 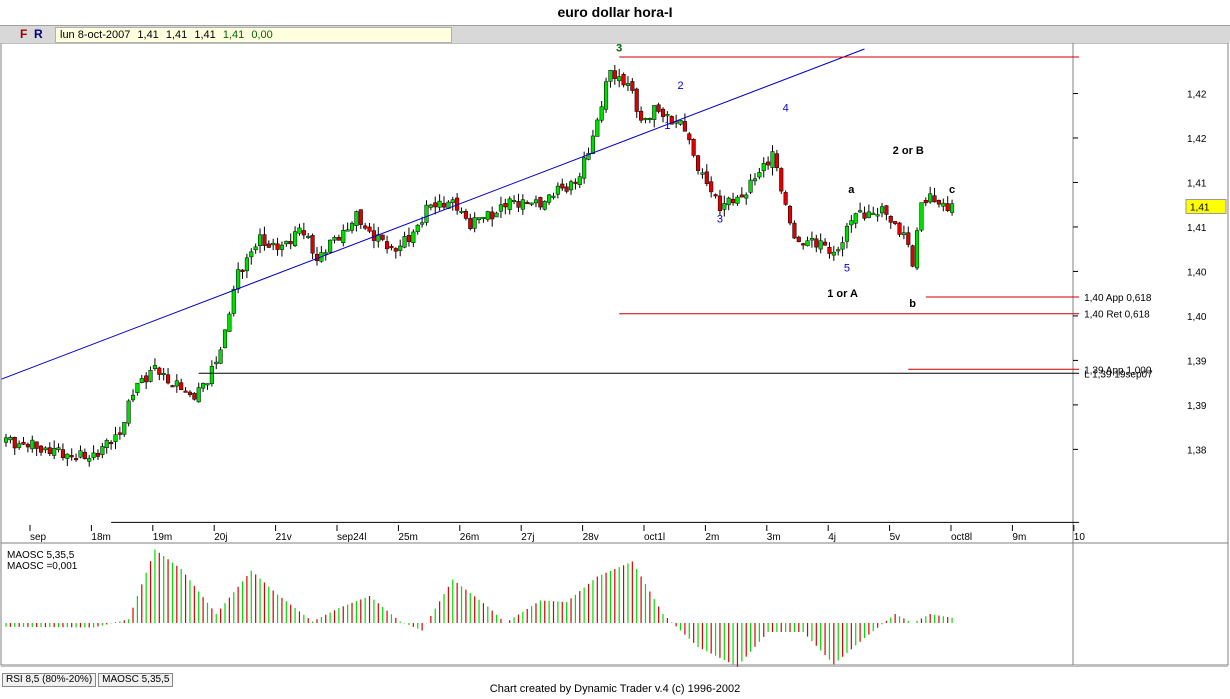 What do you see at coordinates (42, 566) in the screenshot?
I see `indicator-value: MAOSC =0,001` at bounding box center [42, 566].